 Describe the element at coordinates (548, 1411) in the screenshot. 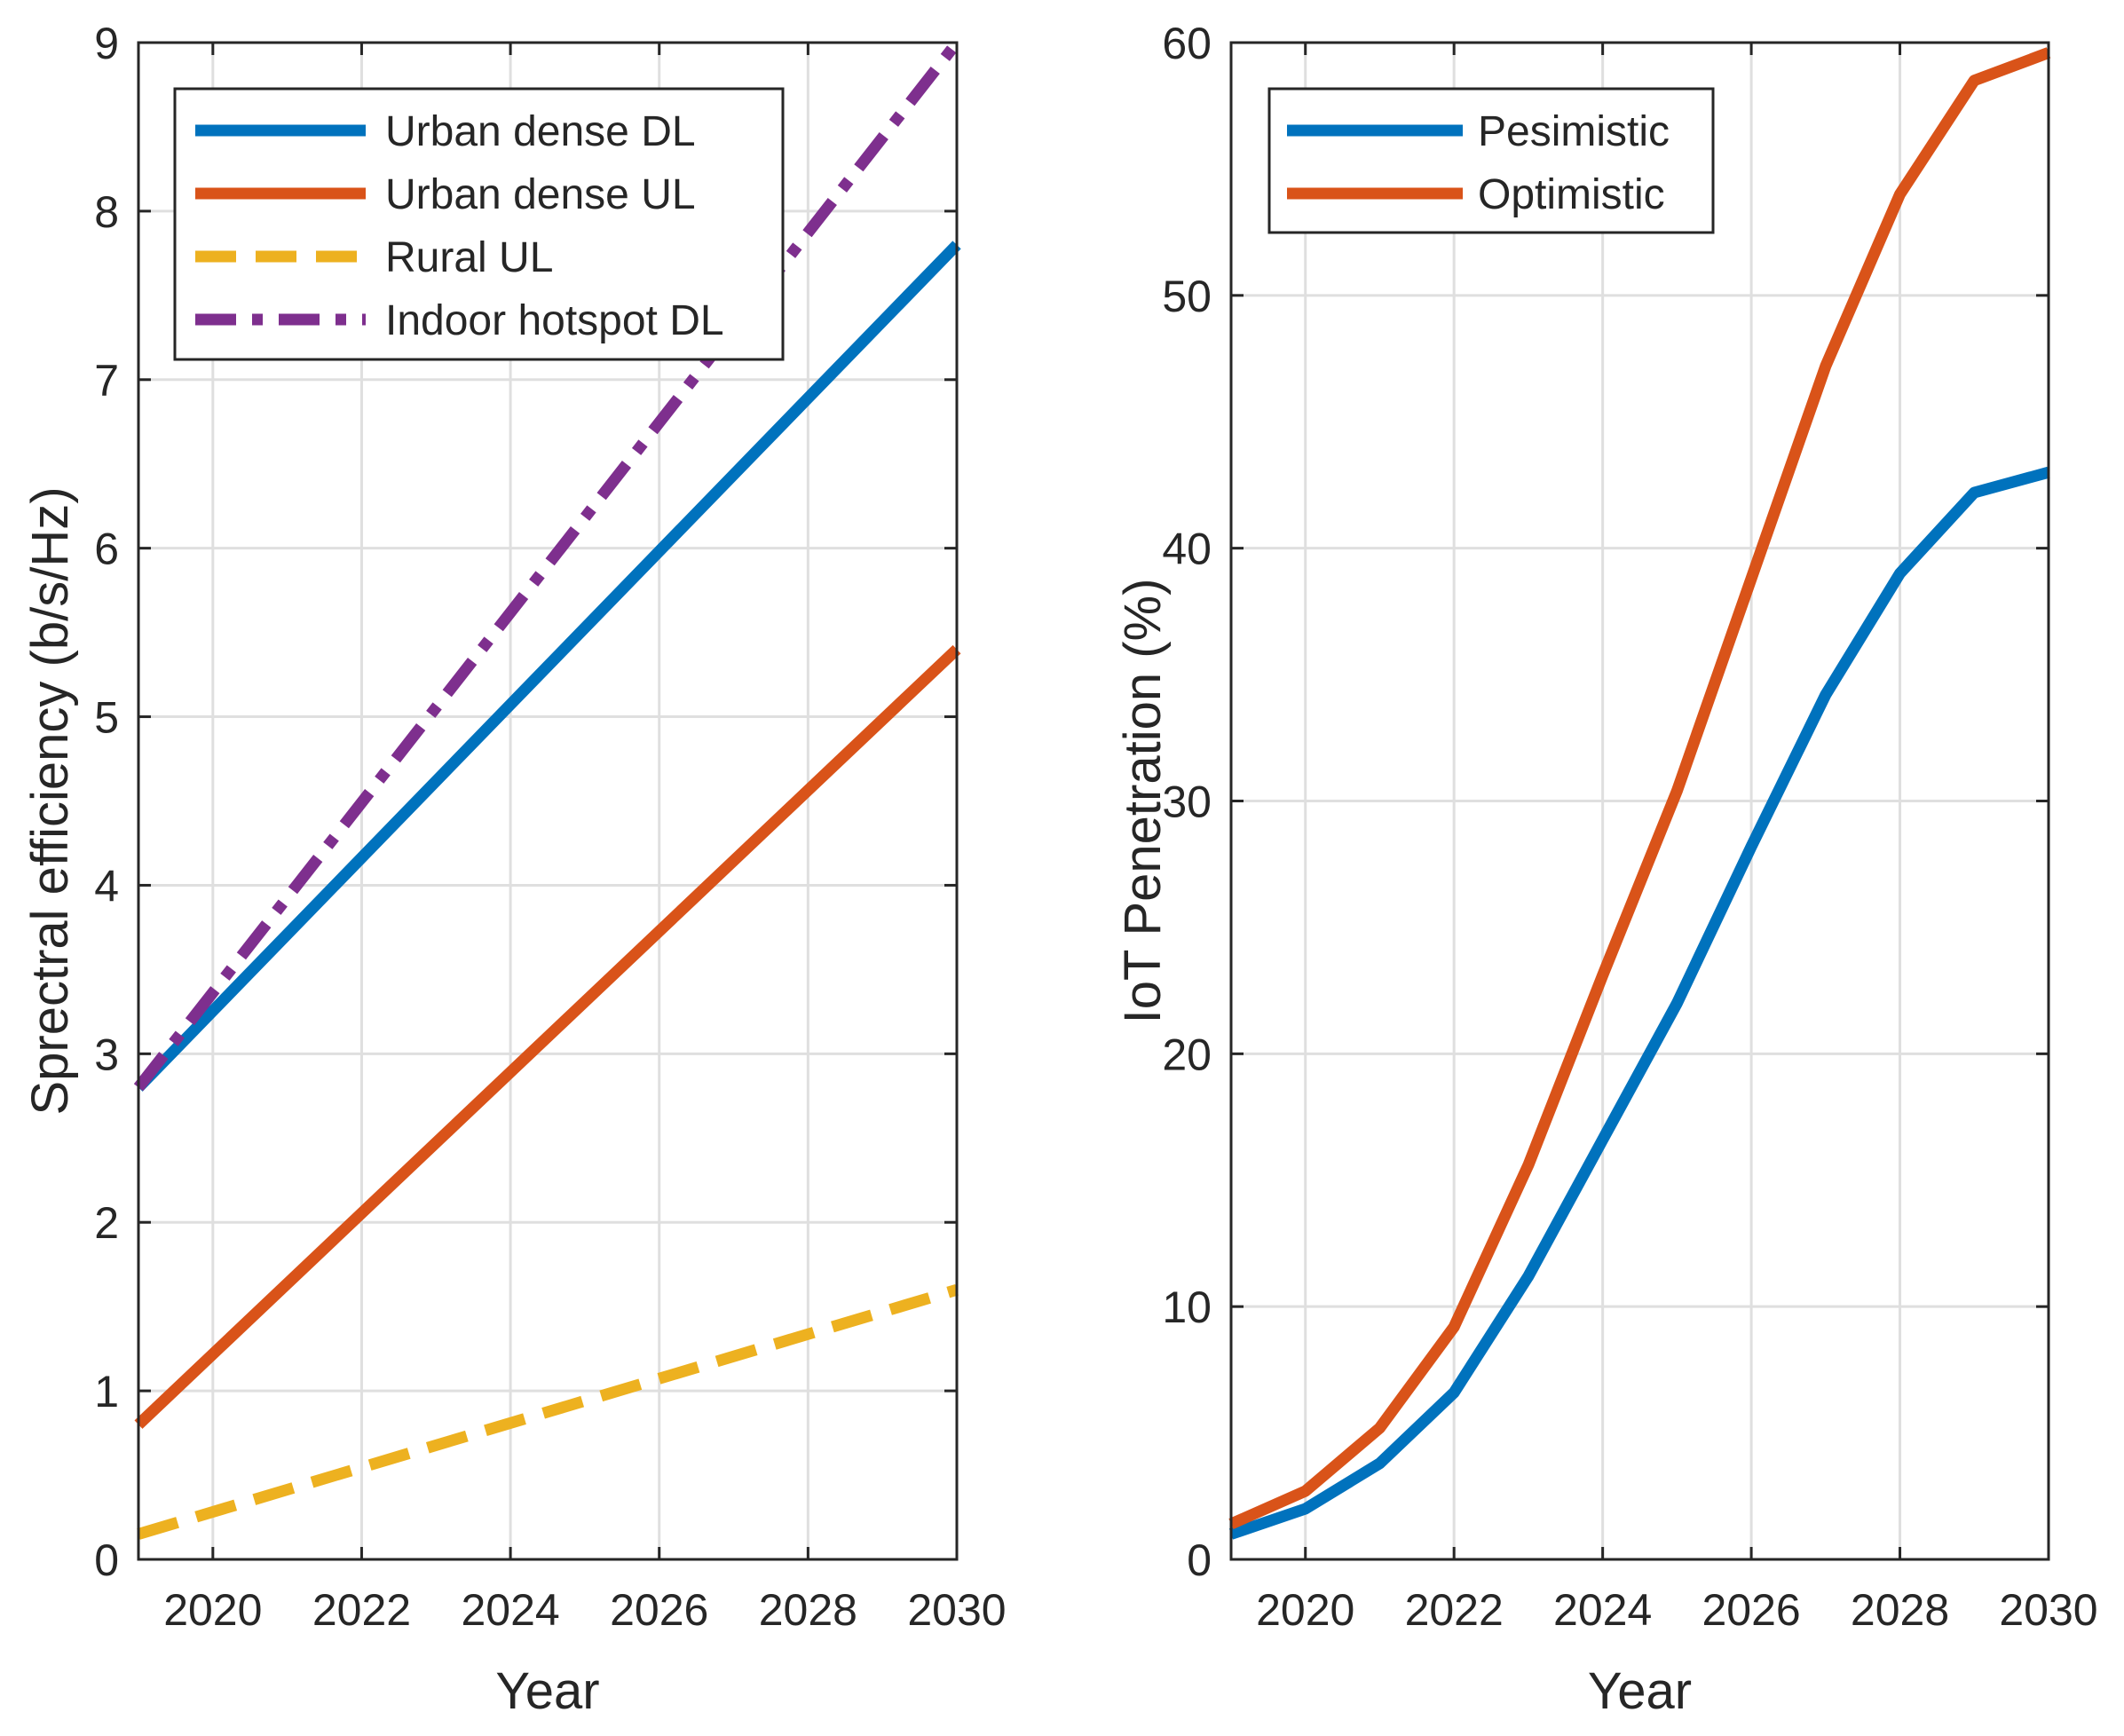

I see `series-line-rural-ul` at that location.